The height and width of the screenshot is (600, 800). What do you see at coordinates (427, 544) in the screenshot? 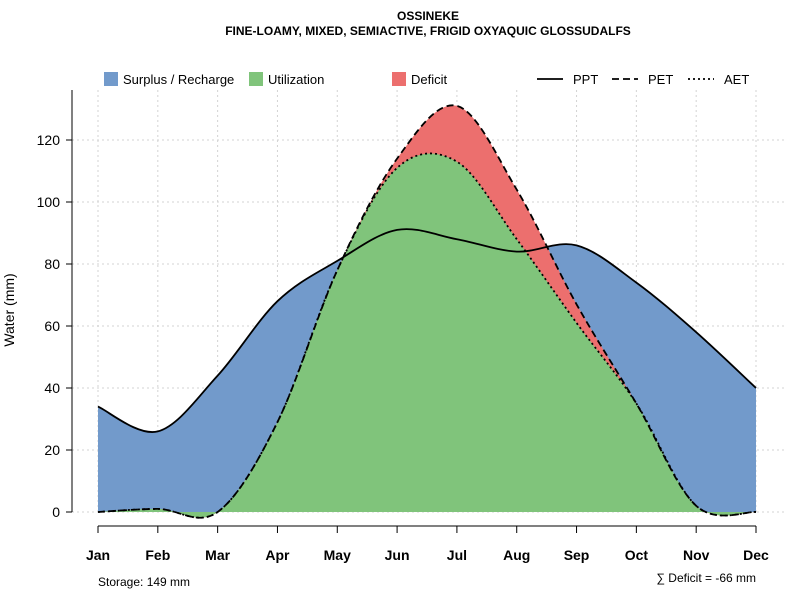
I see `x-axis-ticks: Jan Feb Mar Apr May Jun Jul Aug Sep Oct Nov Dec` at bounding box center [427, 544].